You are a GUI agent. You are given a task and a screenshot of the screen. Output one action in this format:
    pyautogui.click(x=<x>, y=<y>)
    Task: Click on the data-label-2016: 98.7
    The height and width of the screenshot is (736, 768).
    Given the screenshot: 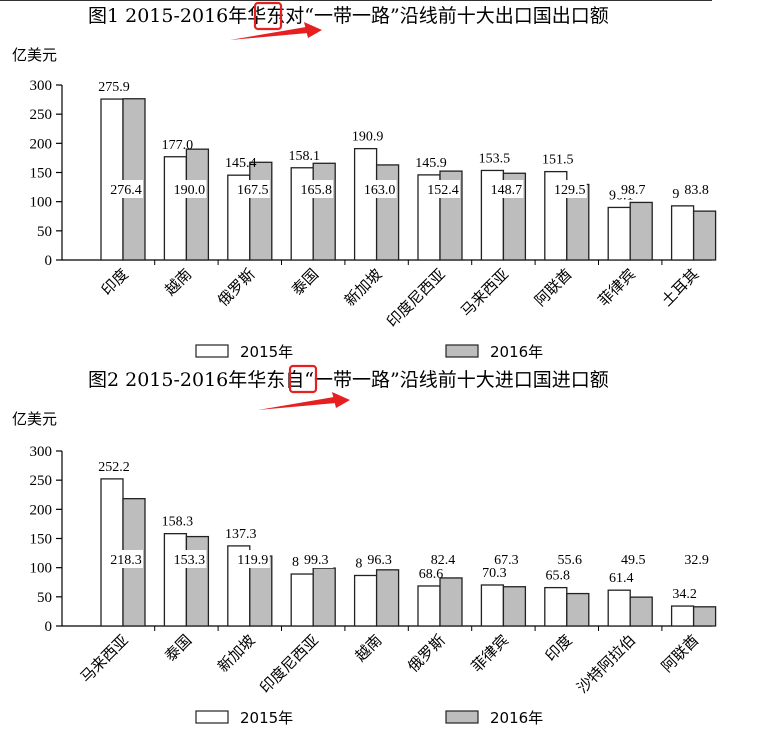 What is the action you would take?
    pyautogui.click(x=633, y=190)
    